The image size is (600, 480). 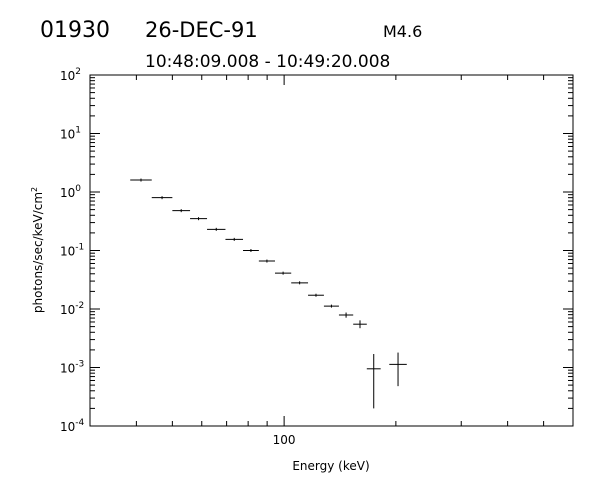 I want to click on y-tick-labels: 10⁻⁴ 10⁻³ 10⁻² 10⁻¹ 10⁰ 10¹ 10², so click(x=72, y=250).